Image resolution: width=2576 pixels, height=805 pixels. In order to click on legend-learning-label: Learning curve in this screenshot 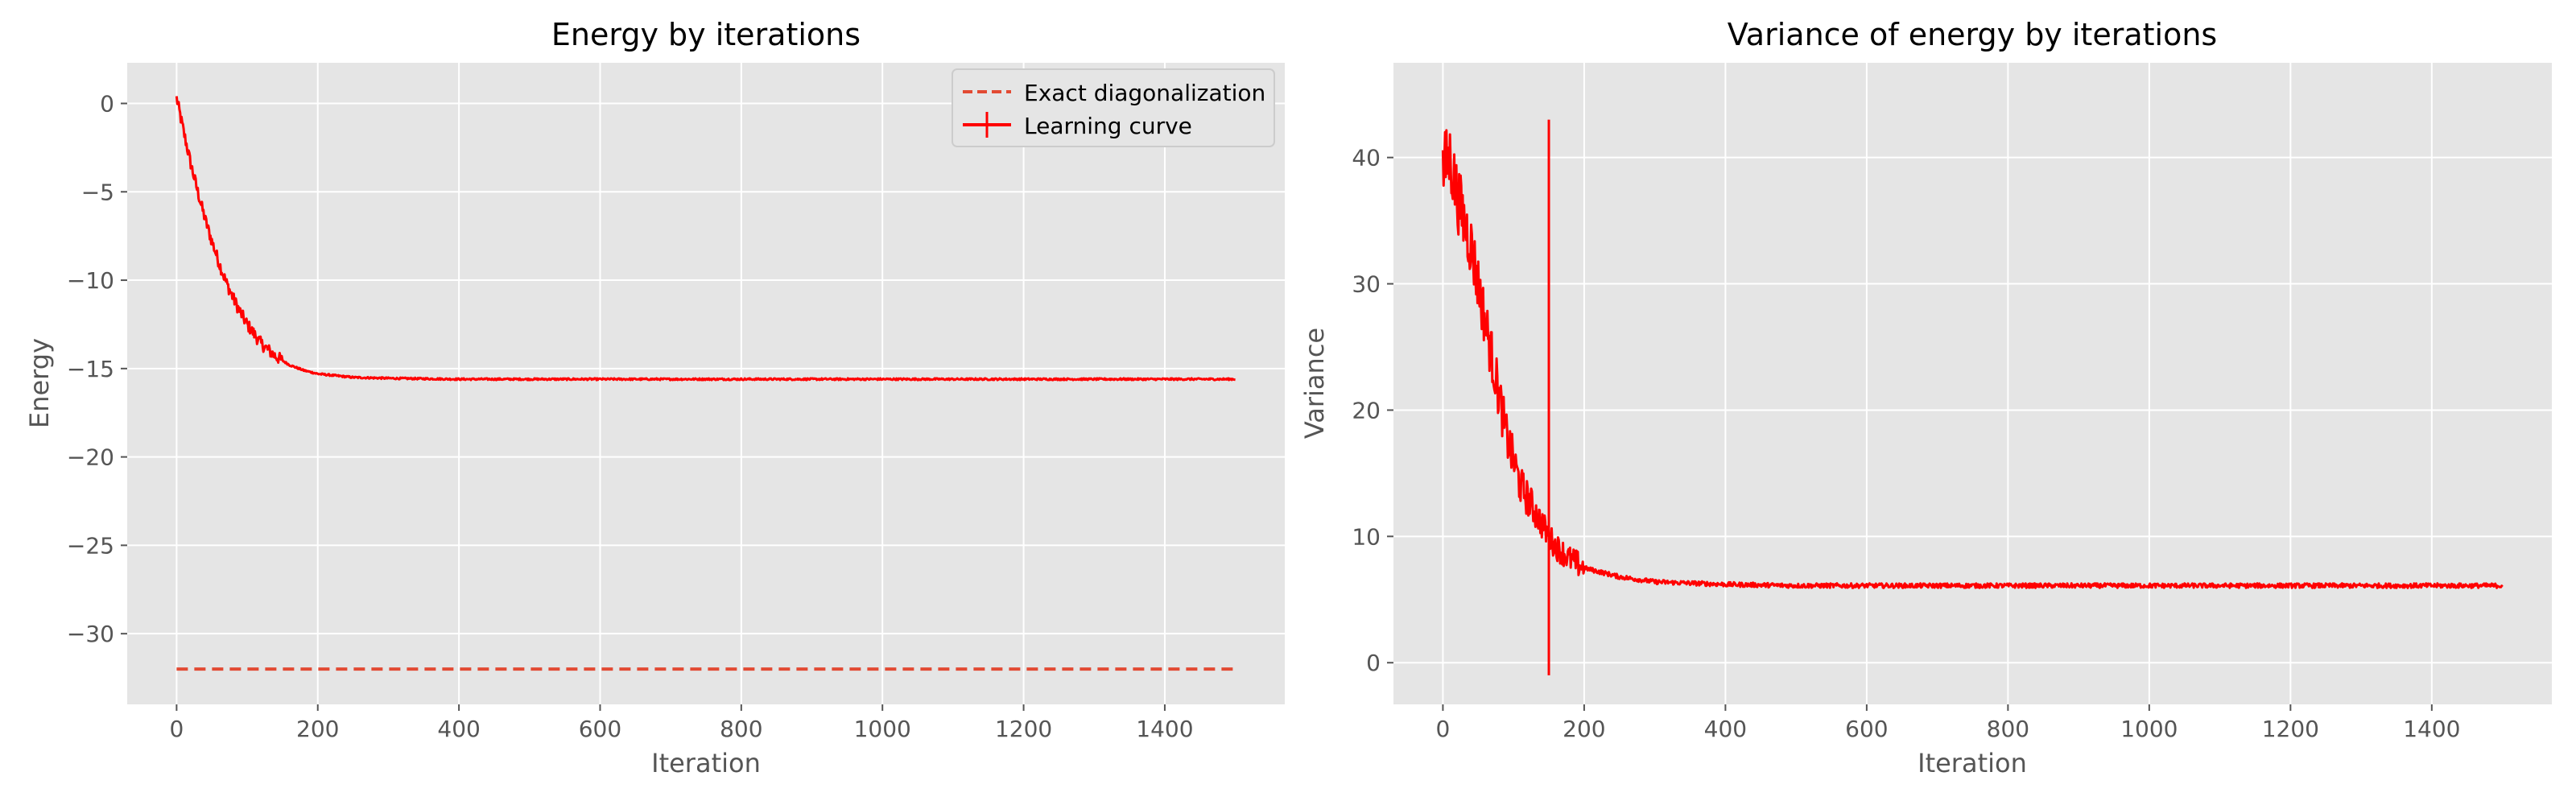, I will do `click(1108, 126)`.